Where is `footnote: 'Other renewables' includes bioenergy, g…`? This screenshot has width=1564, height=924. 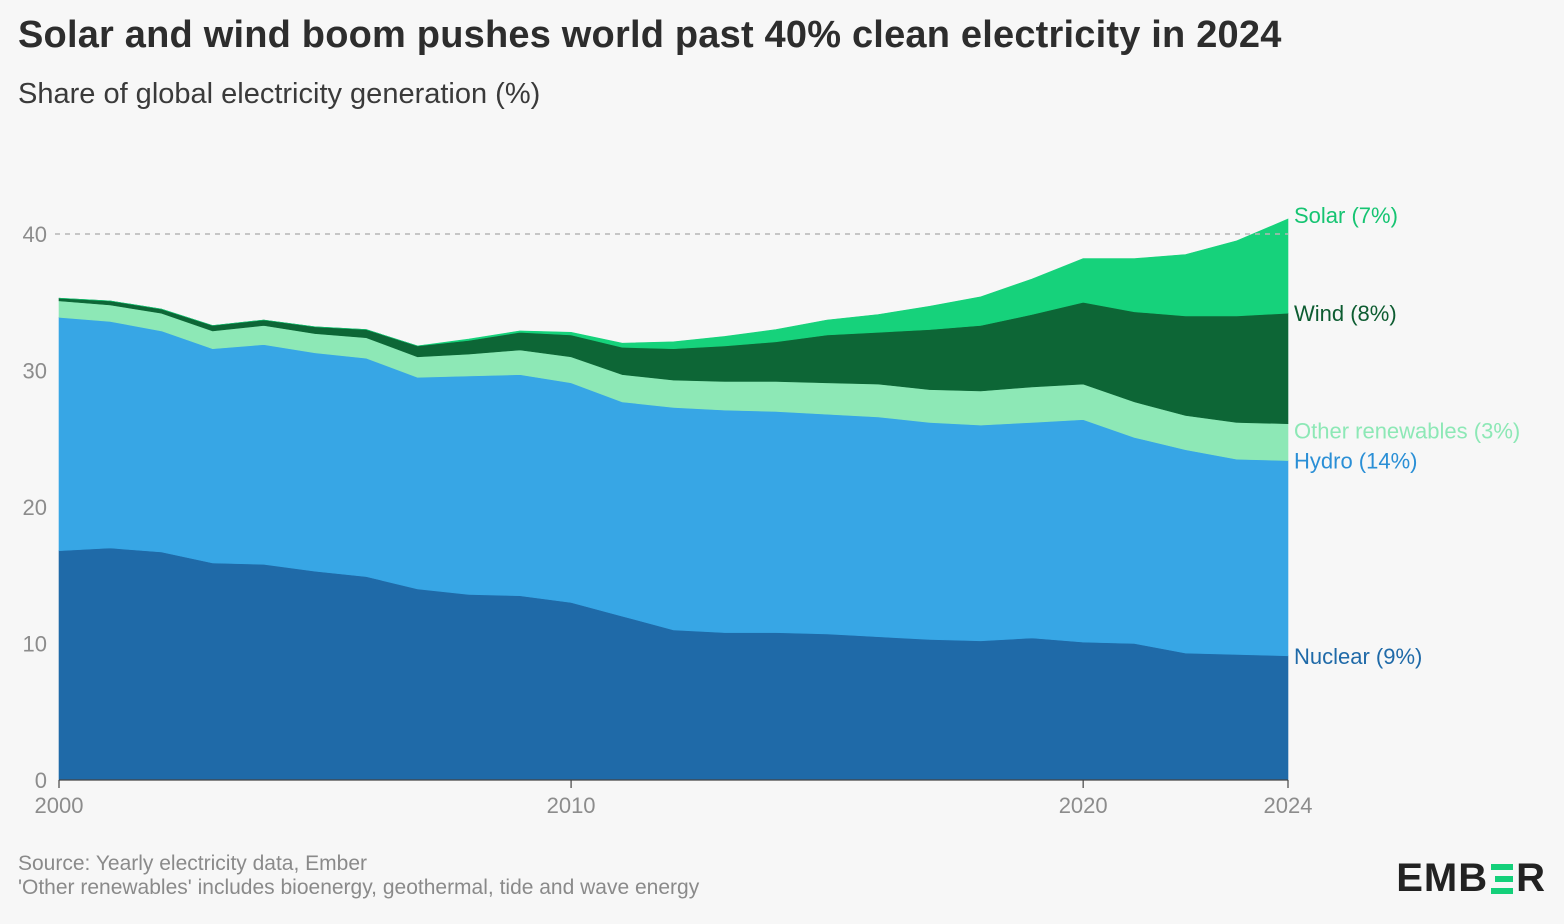
footnote: 'Other renewables' includes bioenergy, g… is located at coordinates (359, 887).